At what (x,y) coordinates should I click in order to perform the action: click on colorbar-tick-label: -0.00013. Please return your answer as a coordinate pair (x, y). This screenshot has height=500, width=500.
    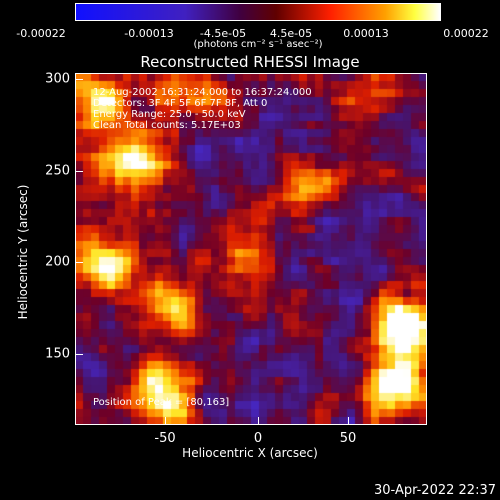
    Looking at the image, I should click on (149, 33).